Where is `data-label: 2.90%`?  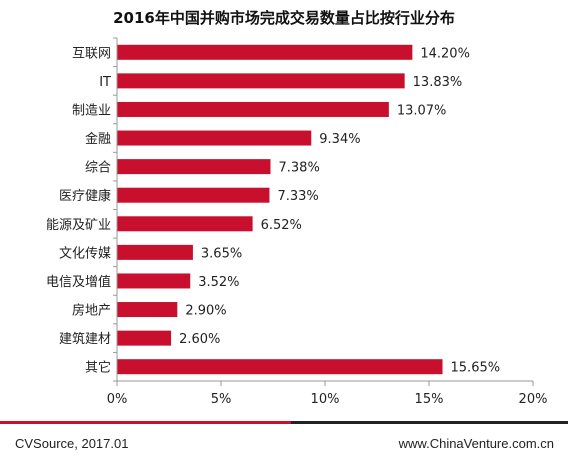 data-label: 2.90% is located at coordinates (205, 311).